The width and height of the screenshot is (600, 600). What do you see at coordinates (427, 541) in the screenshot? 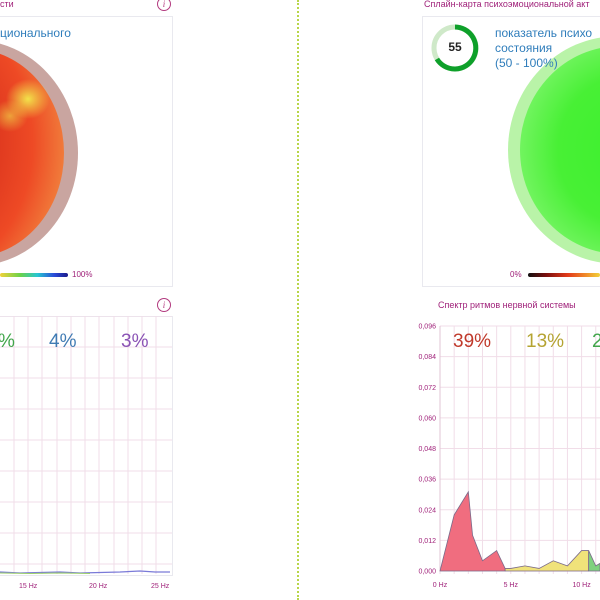
I see `y-tick-label: 0,012` at bounding box center [427, 541].